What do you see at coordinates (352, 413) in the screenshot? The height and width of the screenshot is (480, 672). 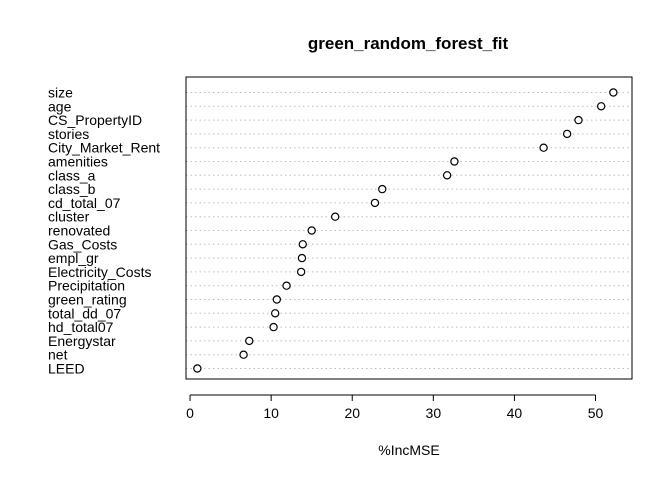 I see `x-tick-label: 20` at bounding box center [352, 413].